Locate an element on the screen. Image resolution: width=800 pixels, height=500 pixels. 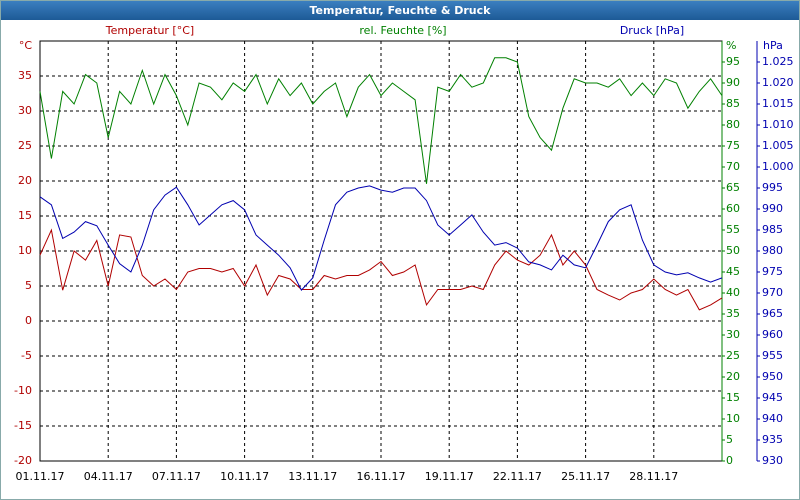
y3-tick-label: 1.010 is located at coordinates (778, 124).